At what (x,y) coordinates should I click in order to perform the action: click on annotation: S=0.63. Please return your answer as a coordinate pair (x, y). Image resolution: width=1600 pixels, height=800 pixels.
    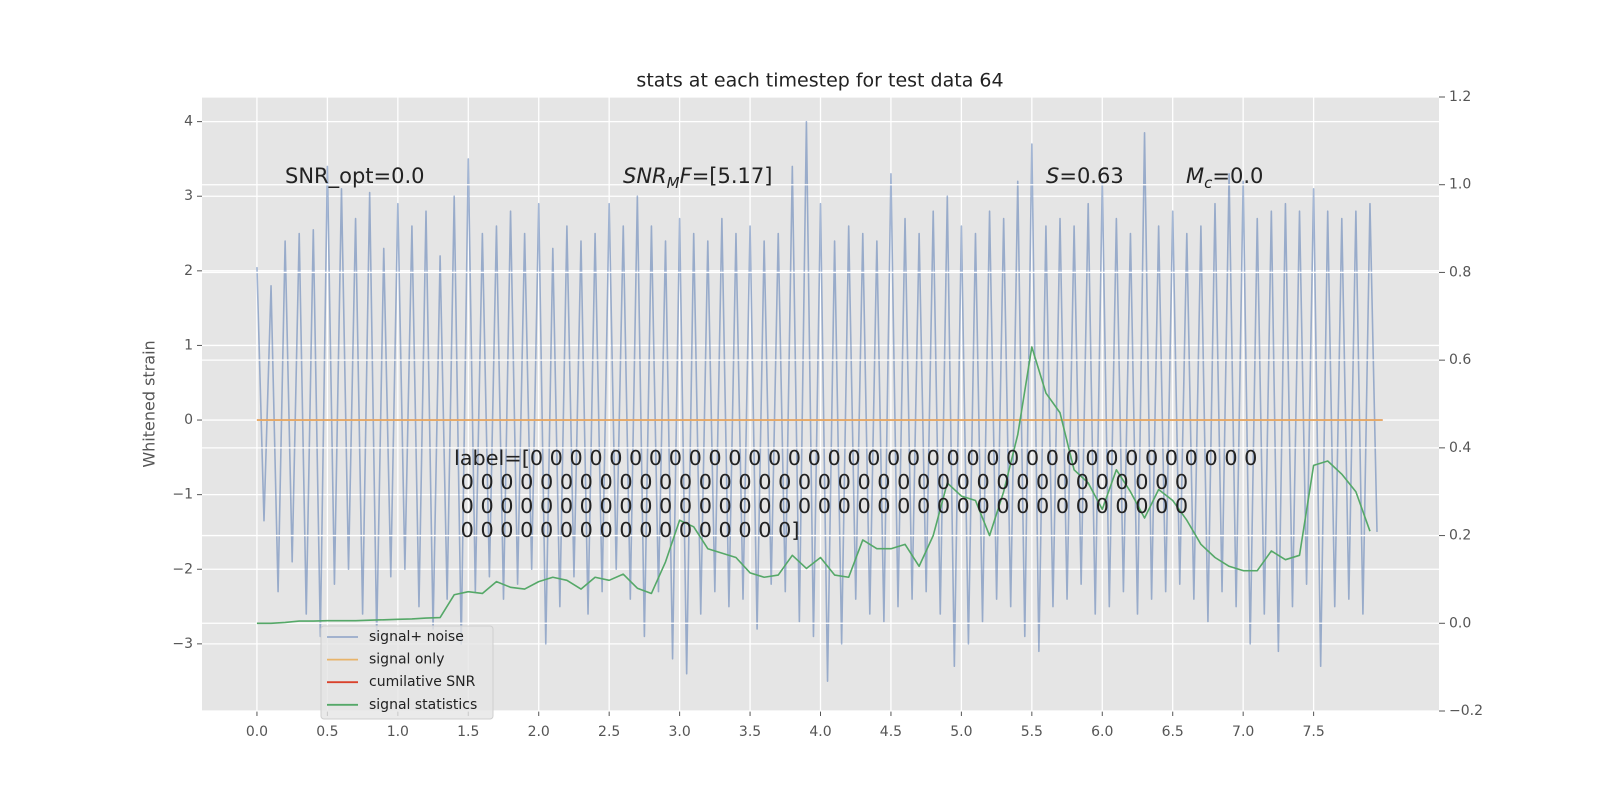
    Looking at the image, I should click on (1085, 176).